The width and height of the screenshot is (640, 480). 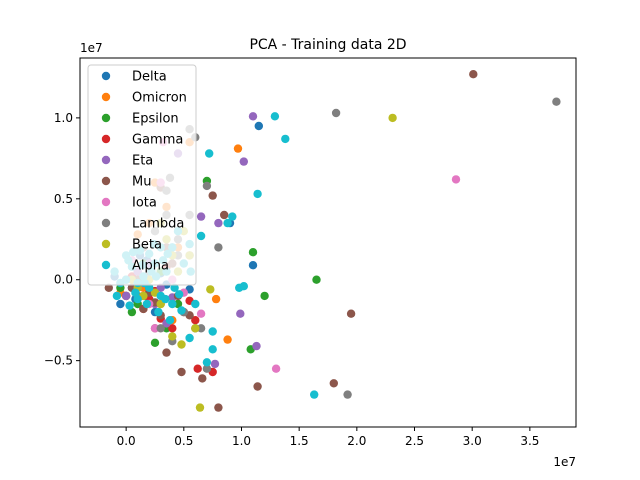 What do you see at coordinates (62, 239) in the screenshot?
I see `y-axis: −0.5 0.0 0.5 1.0` at bounding box center [62, 239].